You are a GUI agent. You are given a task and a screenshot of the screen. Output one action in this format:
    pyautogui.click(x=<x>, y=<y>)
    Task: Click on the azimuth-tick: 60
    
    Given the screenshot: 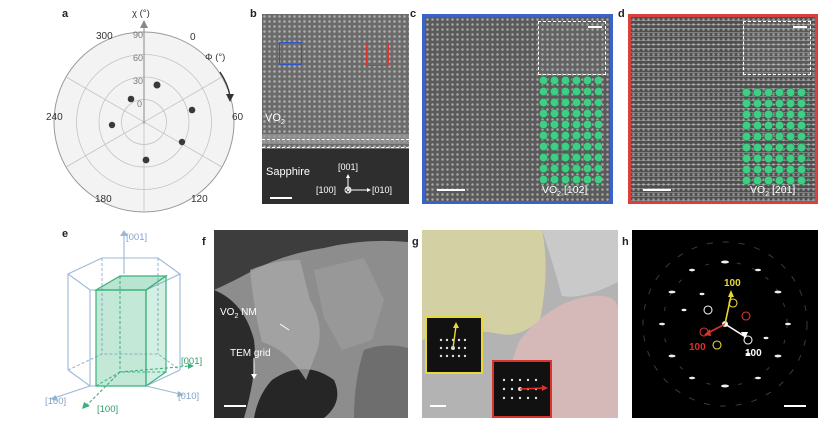 What is the action you would take?
    pyautogui.click(x=238, y=117)
    